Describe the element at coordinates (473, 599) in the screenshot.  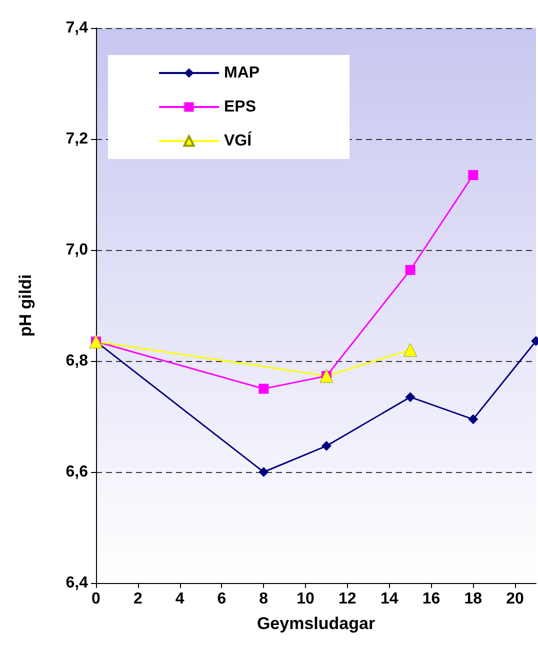
I see `x-tick-label: 18` at that location.